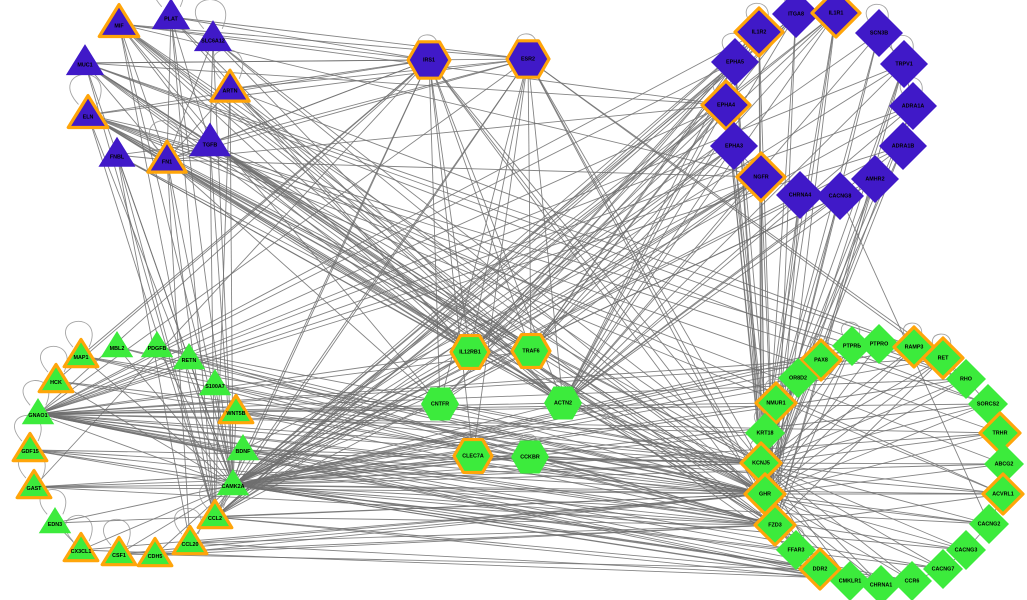 This screenshot has height=600, width=1027. I want to click on network-node: CCL2, so click(215, 514).